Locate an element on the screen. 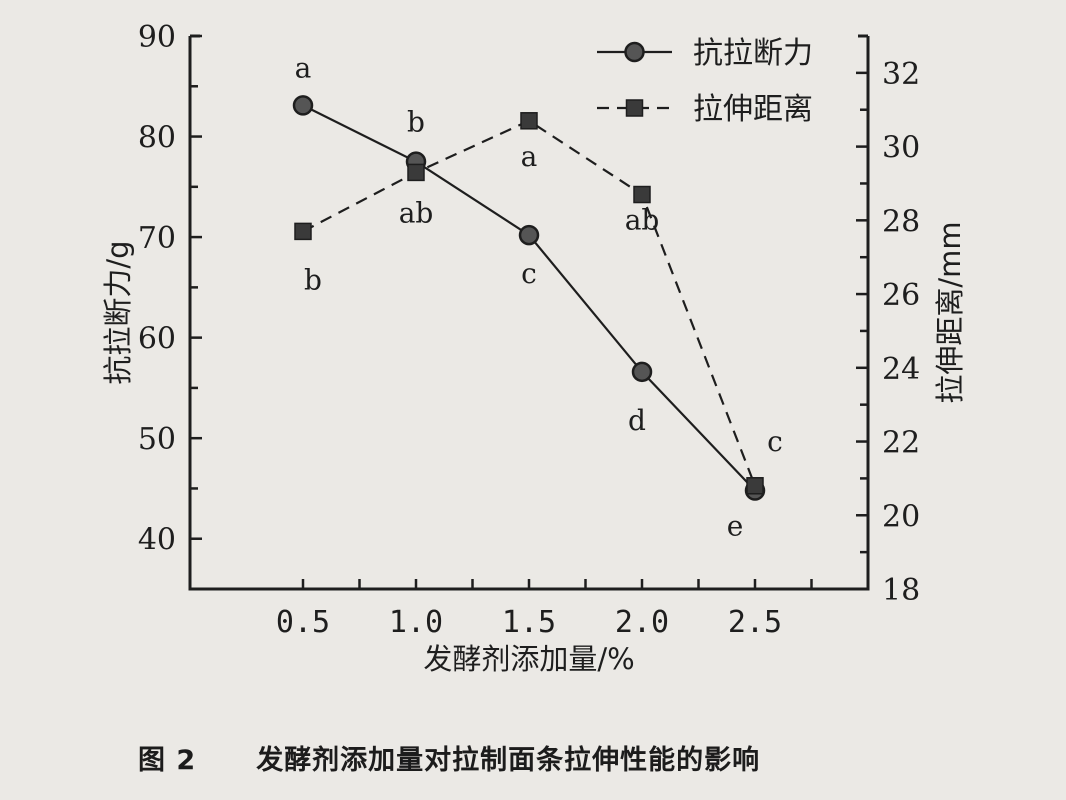 The width and height of the screenshot is (1066, 800). y-tick-label: 80 is located at coordinates (157, 138).